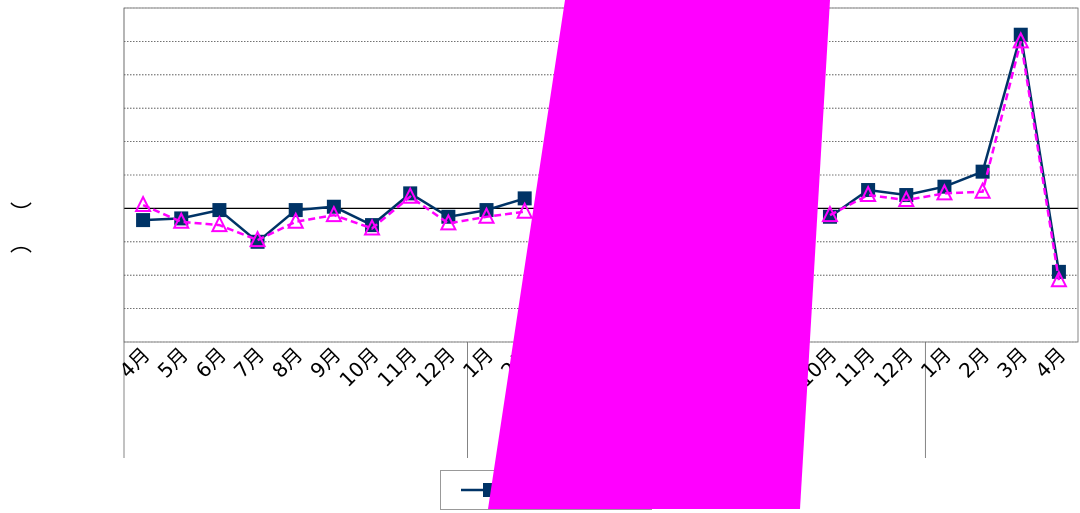 This screenshot has width=1080, height=513. I want to click on y-axis-label-glyph-2: ︵, so click(21, 244).